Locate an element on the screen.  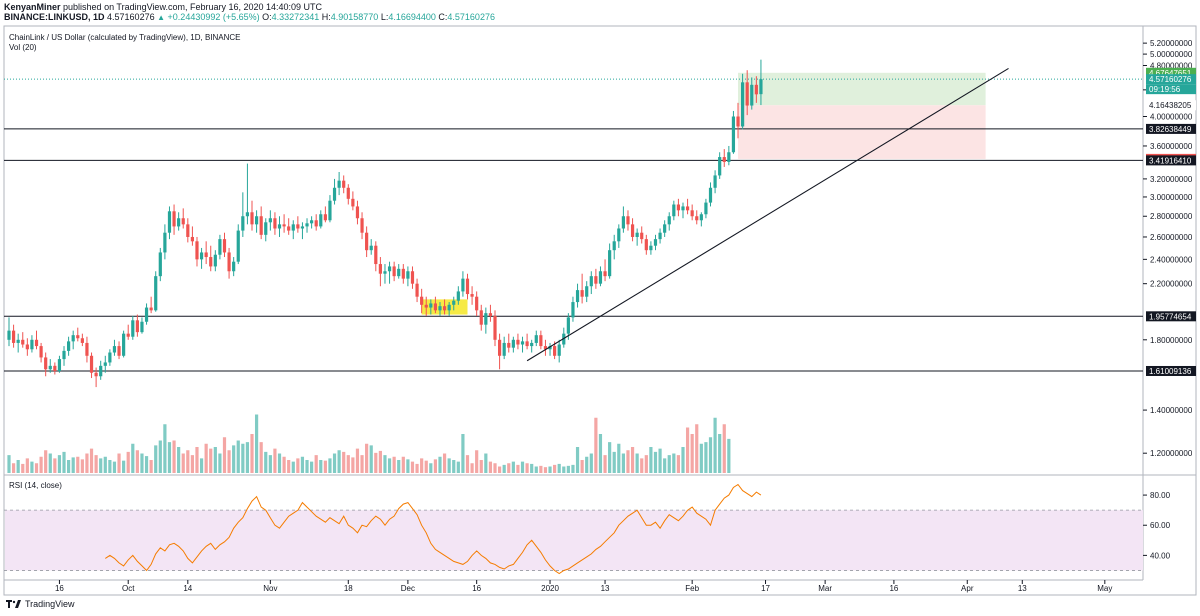
stop-zone is located at coordinates (862, 132).